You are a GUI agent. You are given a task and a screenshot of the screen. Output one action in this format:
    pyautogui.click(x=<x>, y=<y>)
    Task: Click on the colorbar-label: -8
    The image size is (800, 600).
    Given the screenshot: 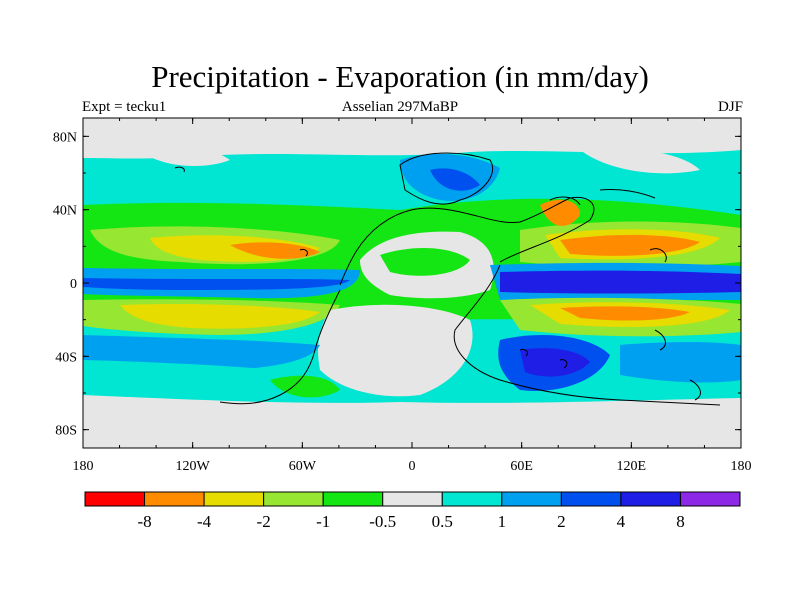 What is the action you would take?
    pyautogui.click(x=144, y=521)
    